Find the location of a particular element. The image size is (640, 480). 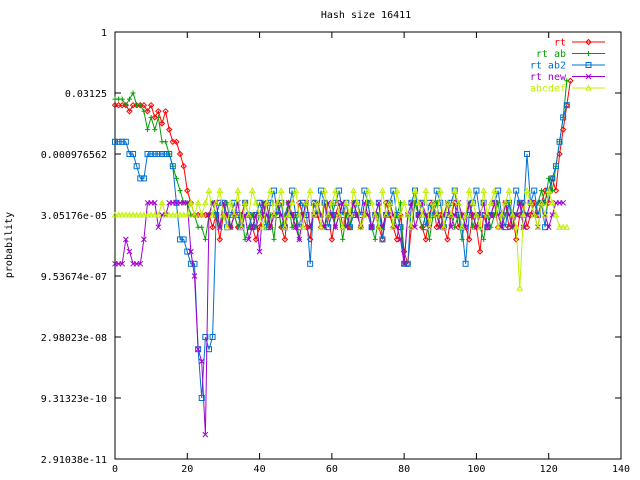

x-tick-label: 100 is located at coordinates (476, 469).